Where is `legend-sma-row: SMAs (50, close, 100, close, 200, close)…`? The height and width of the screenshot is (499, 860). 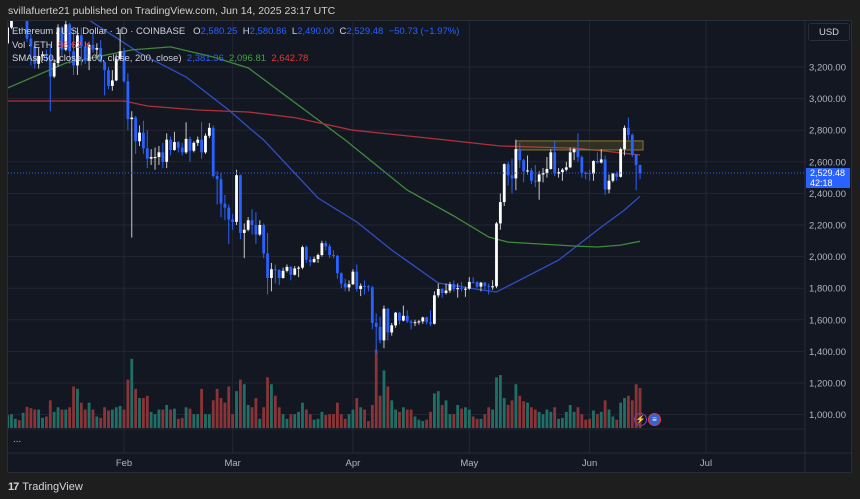
legend-sma-row: SMAs (50, close, 100, close, 200, close)… is located at coordinates (160, 58).